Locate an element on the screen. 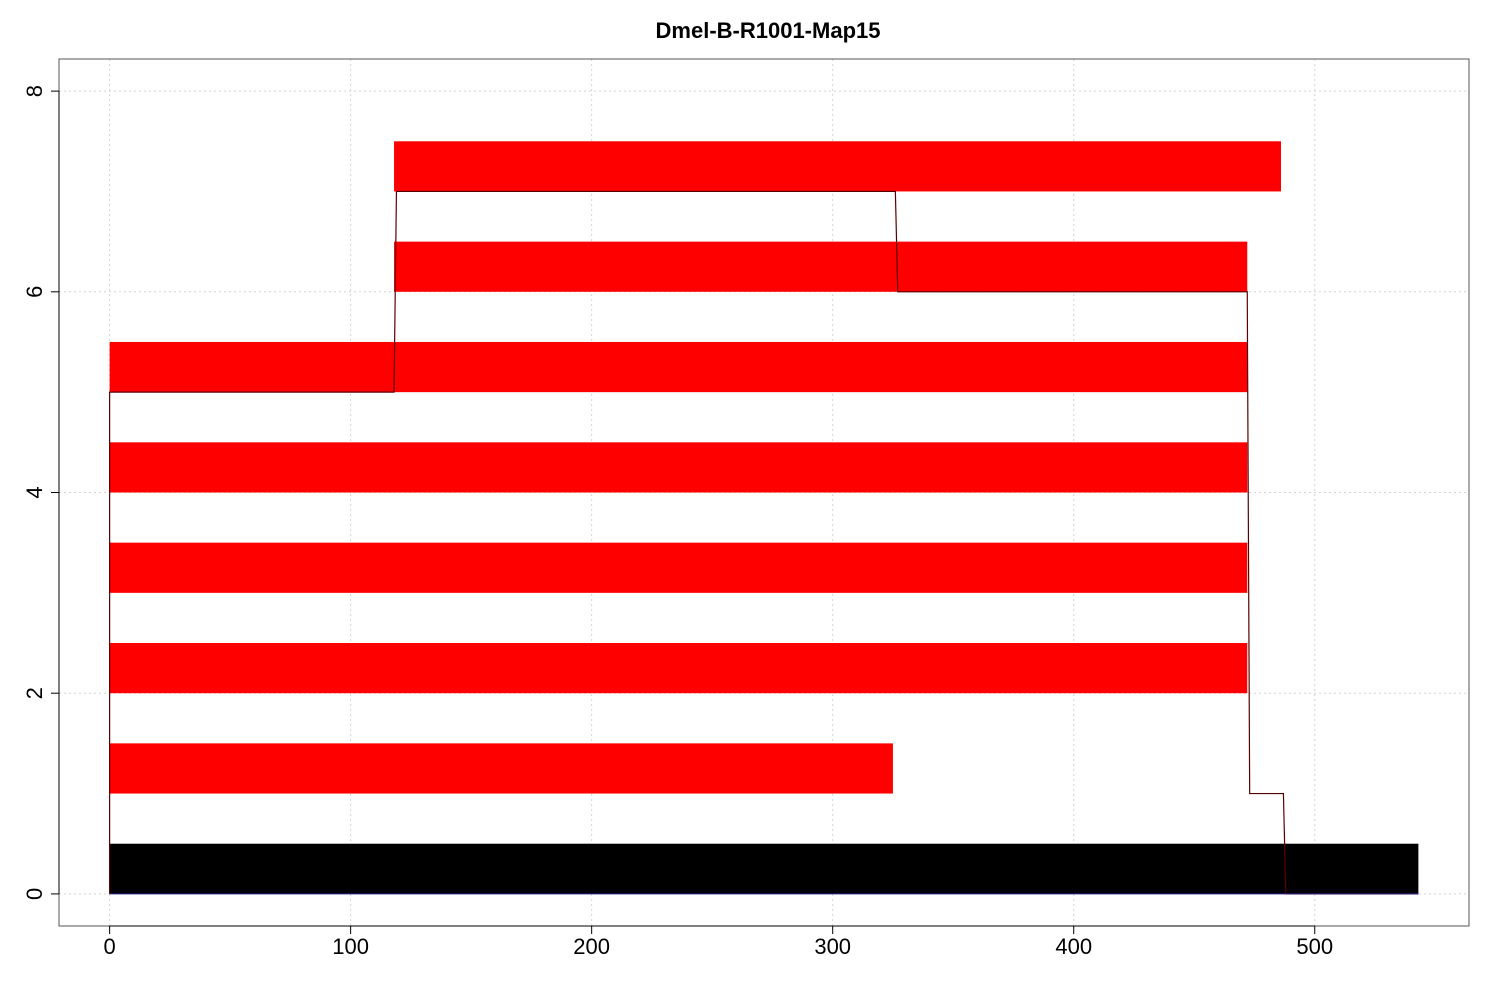 This screenshot has height=1000, width=1500. x-tick-label: 400 is located at coordinates (1073, 946).